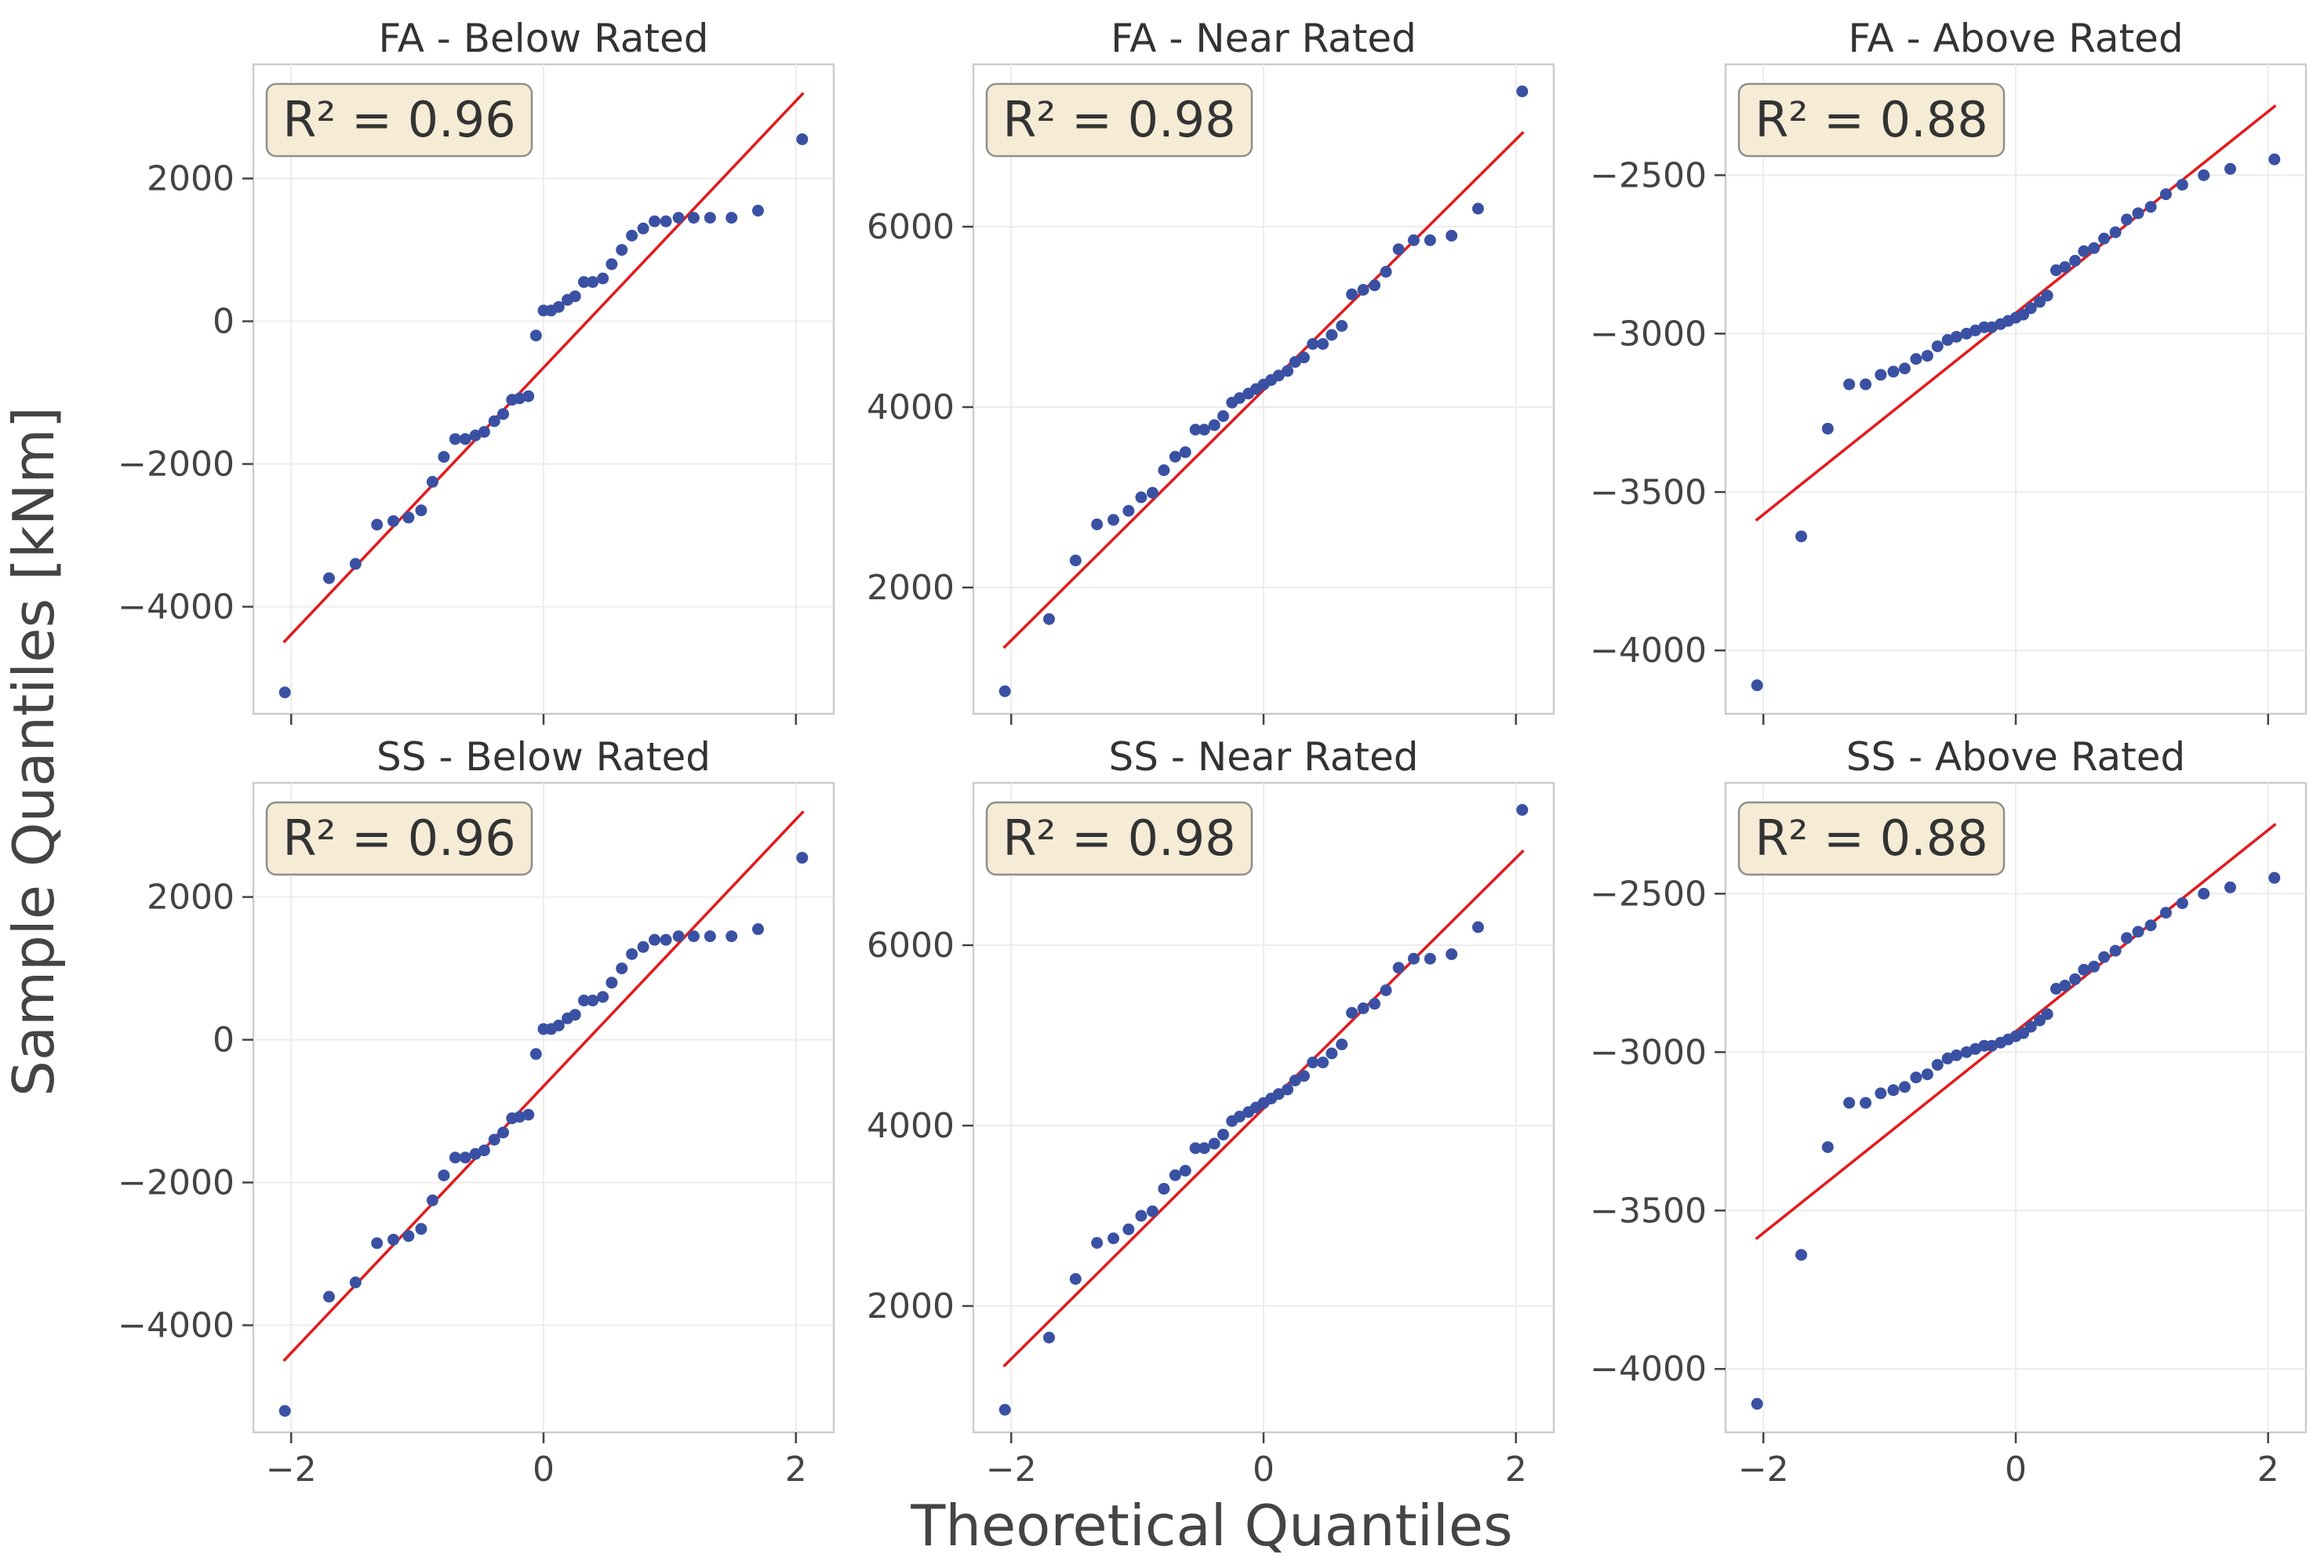 The height and width of the screenshot is (1568, 2324). What do you see at coordinates (1648, 334) in the screenshot?
I see `y-tick-label: −3000` at bounding box center [1648, 334].